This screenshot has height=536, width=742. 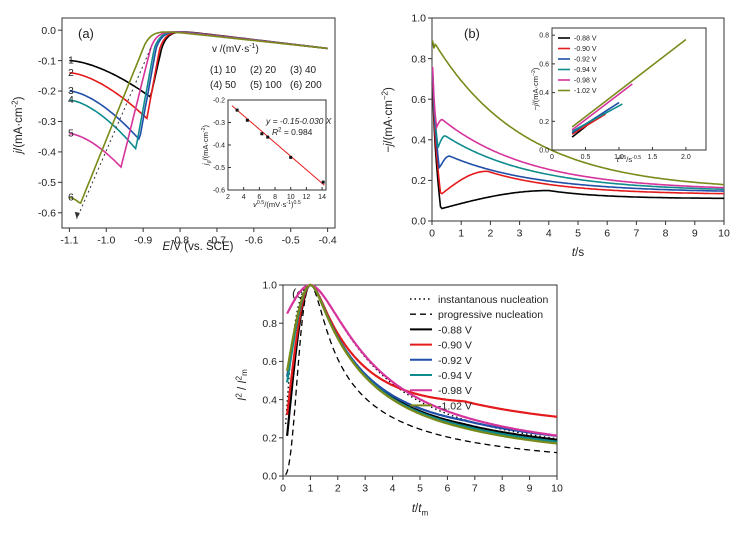 I want to click on panel-c-legend-label: -0.90 V, so click(x=455, y=346).